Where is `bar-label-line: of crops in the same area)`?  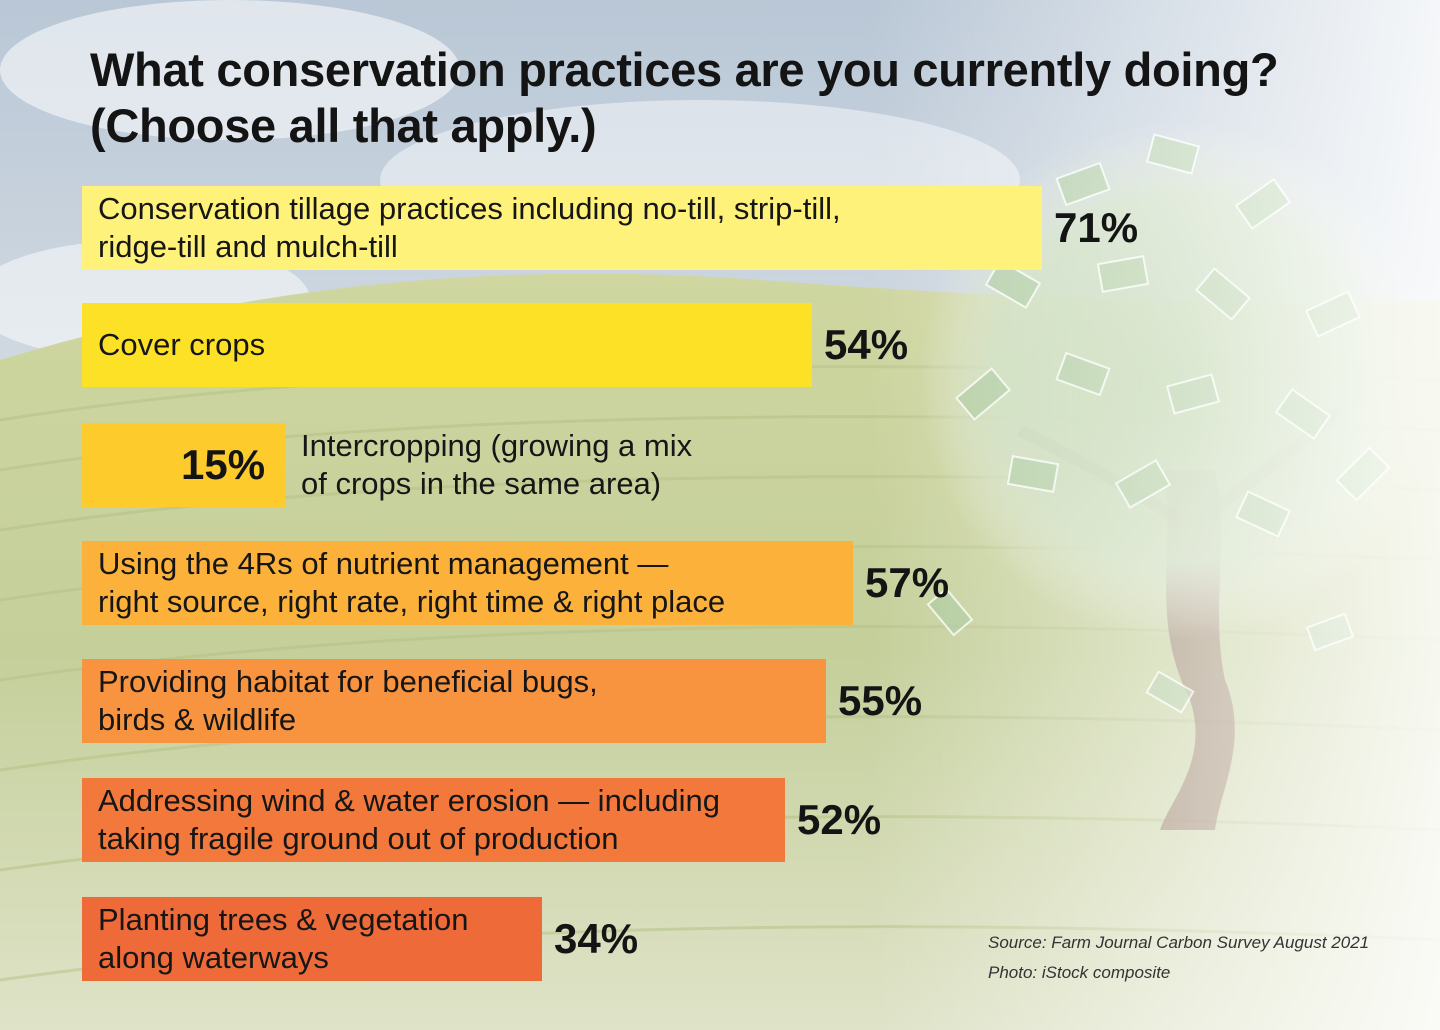 bar-label-line: of crops in the same area) is located at coordinates (481, 483).